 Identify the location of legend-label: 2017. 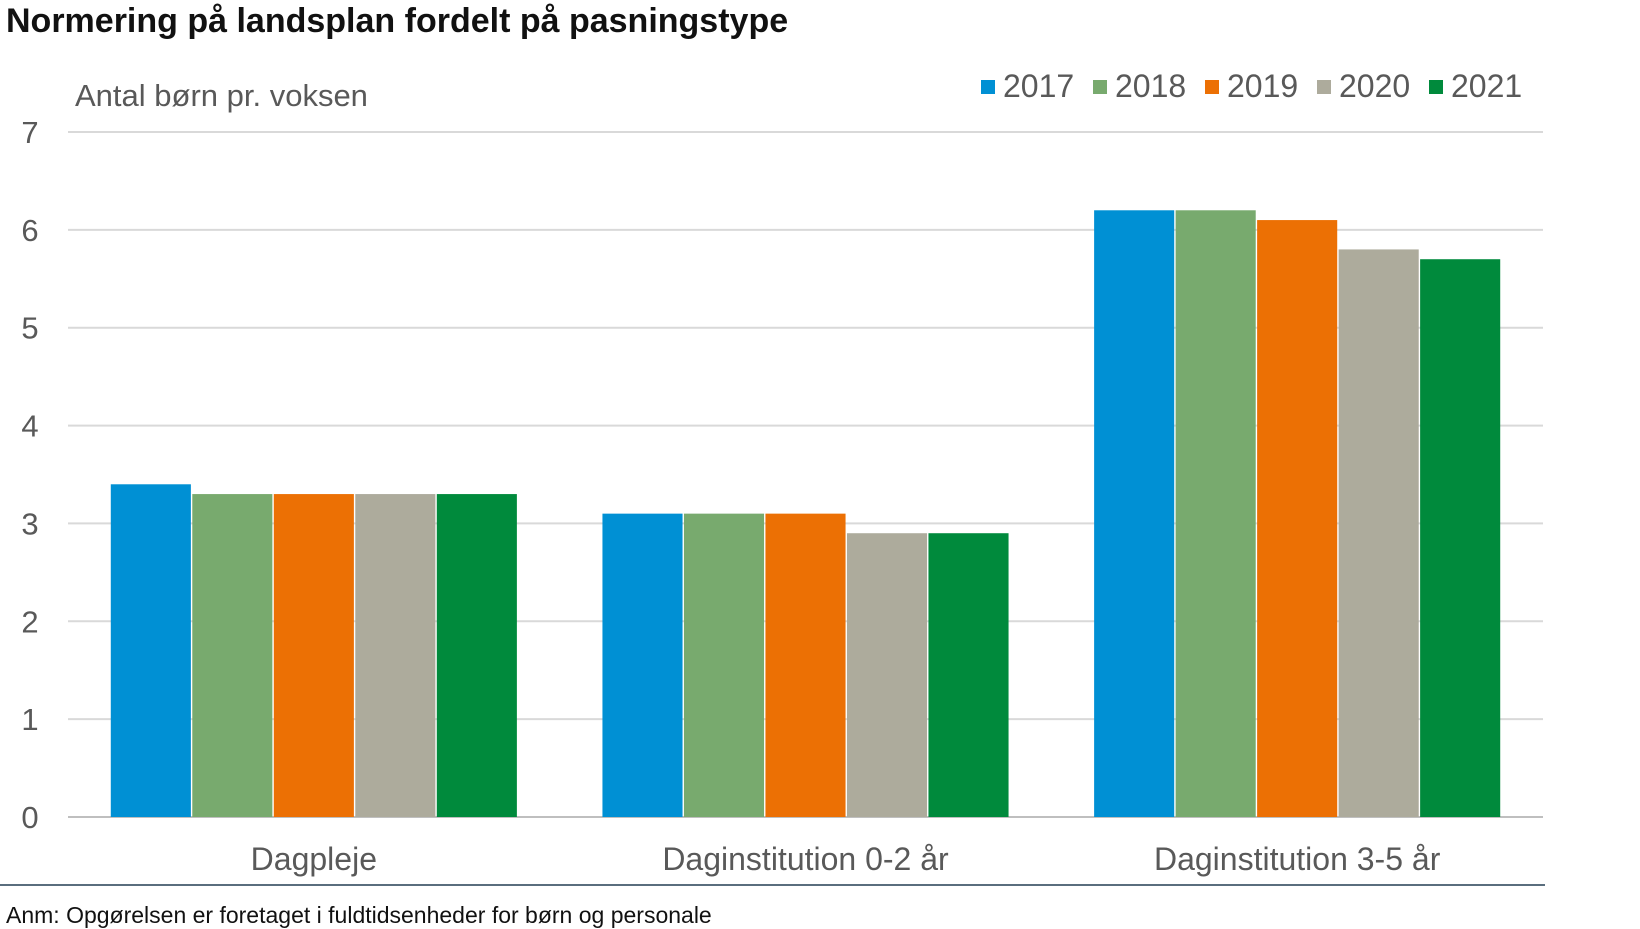
(1038, 86).